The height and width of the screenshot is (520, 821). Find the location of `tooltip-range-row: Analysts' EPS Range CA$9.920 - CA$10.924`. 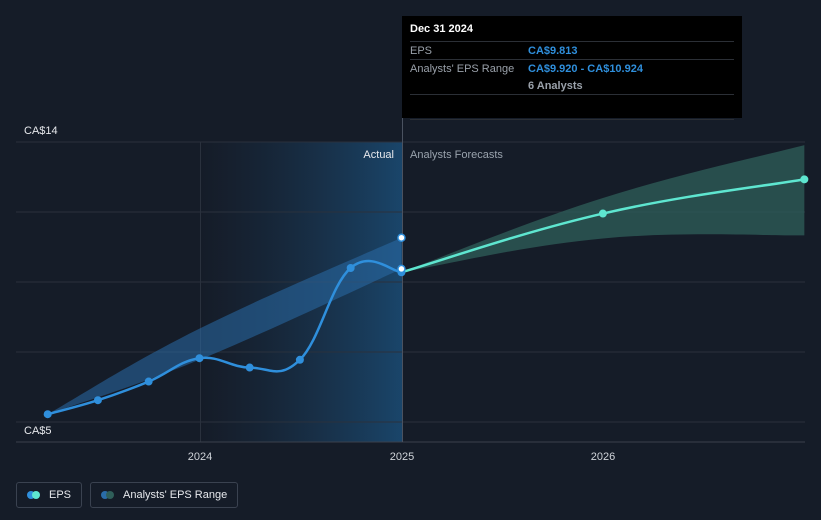

tooltip-range-row: Analysts' EPS Range CA$9.920 - CA$10.924 is located at coordinates (572, 68).